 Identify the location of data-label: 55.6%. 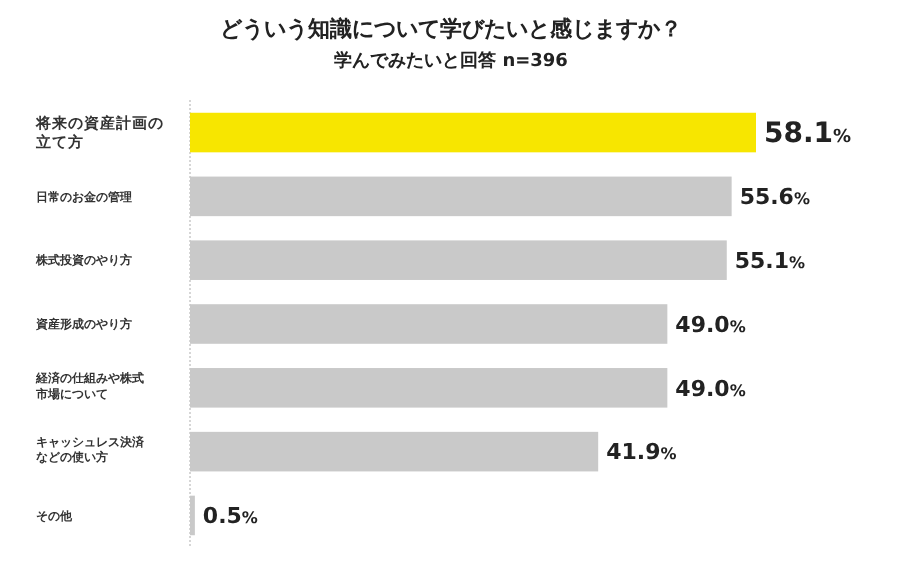
(774, 197).